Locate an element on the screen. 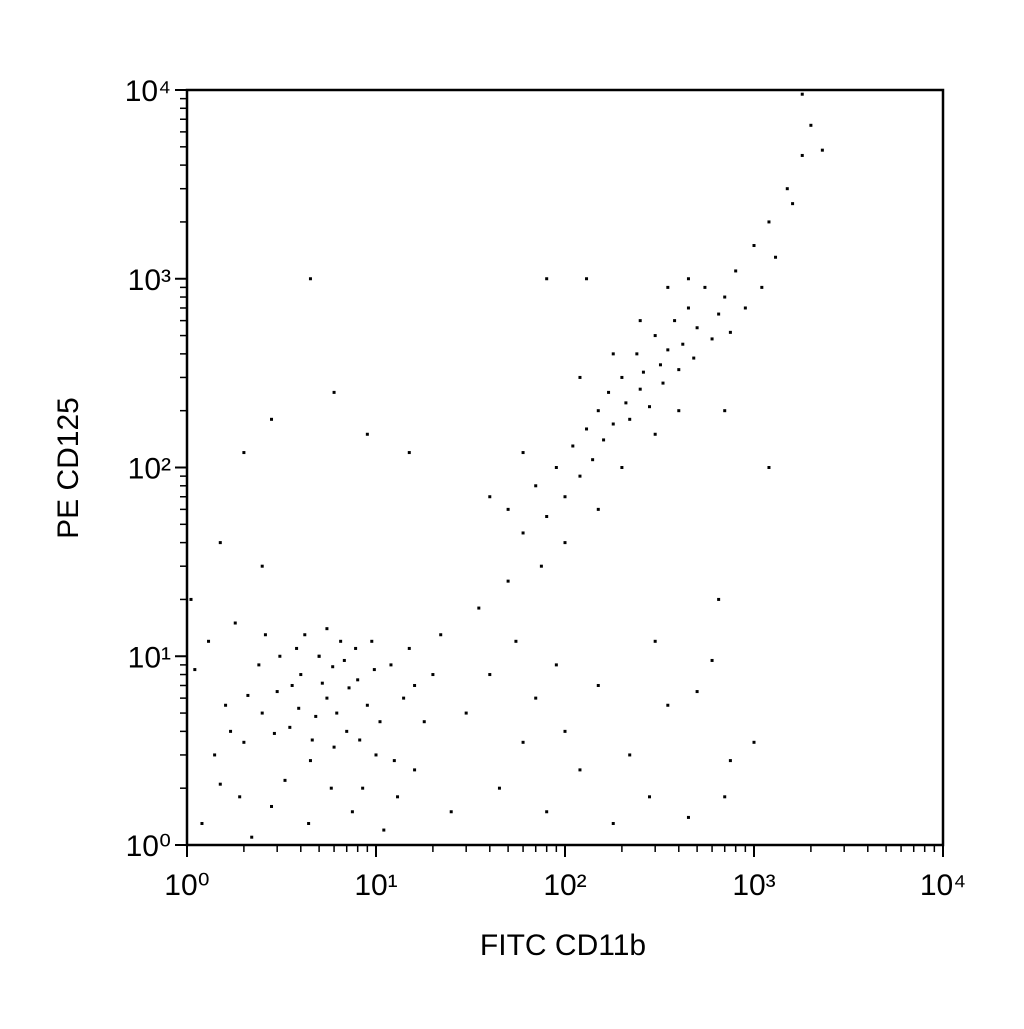 The width and height of the screenshot is (1024, 1029). x-tick-label: 10¹ is located at coordinates (375, 885).